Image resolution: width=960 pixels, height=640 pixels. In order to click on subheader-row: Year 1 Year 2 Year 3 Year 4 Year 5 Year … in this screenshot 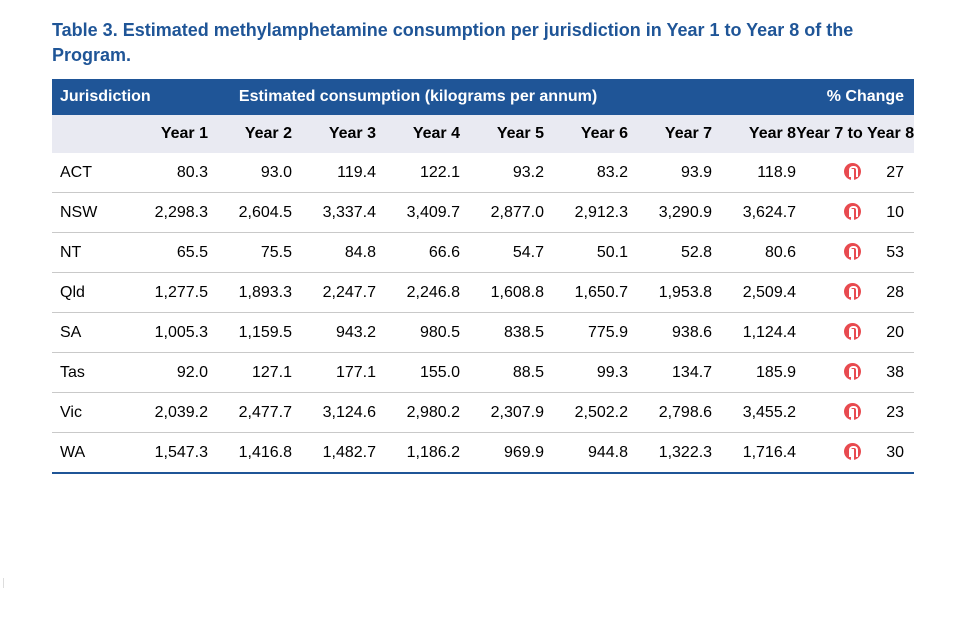, I will do `click(483, 134)`.